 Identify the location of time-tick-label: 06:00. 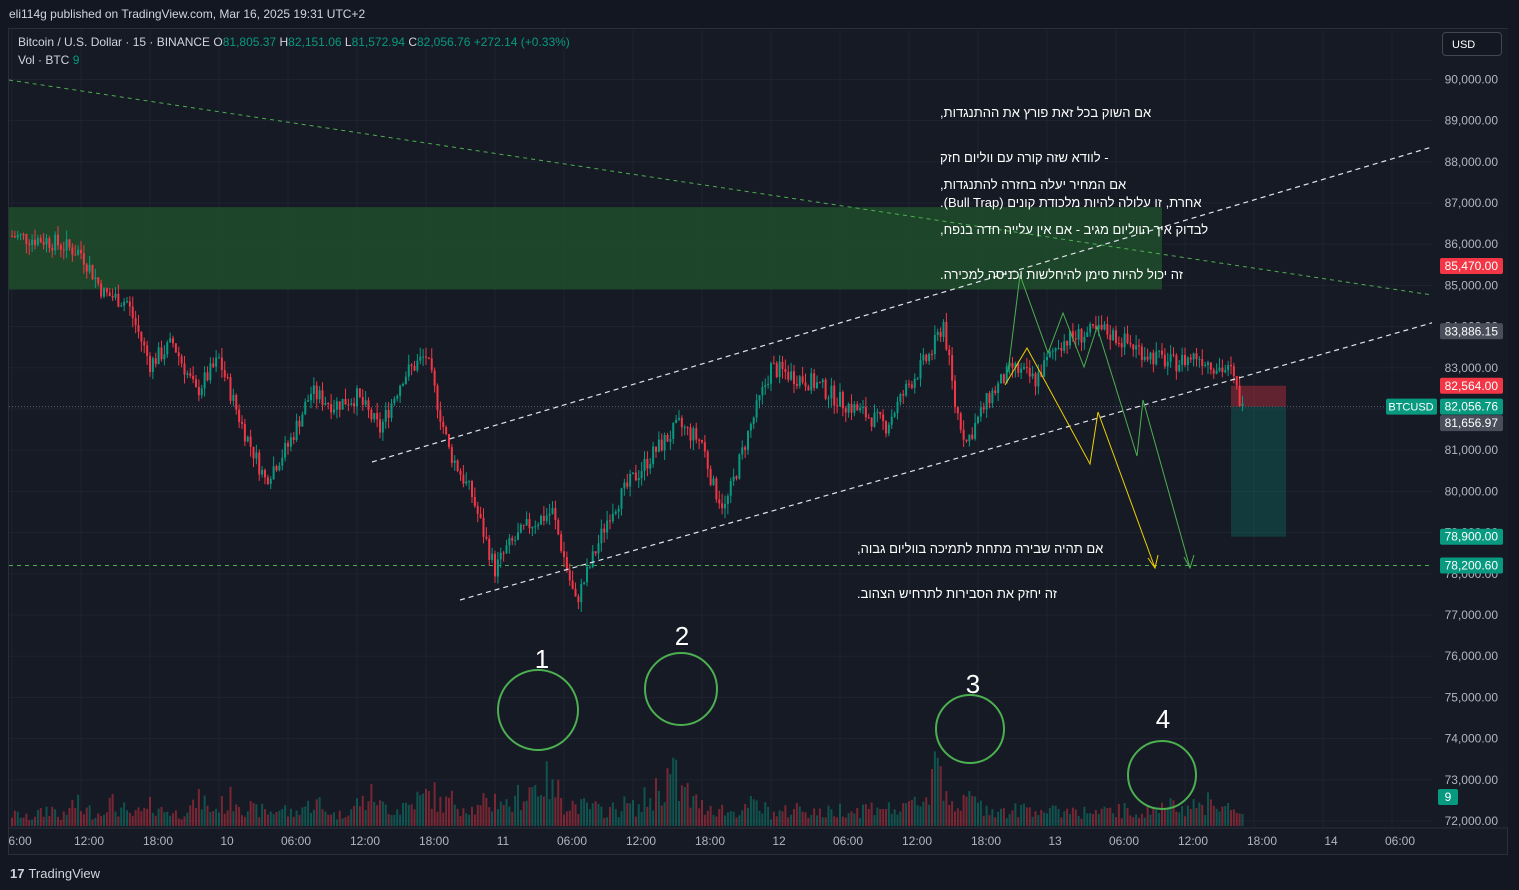
(1400, 841).